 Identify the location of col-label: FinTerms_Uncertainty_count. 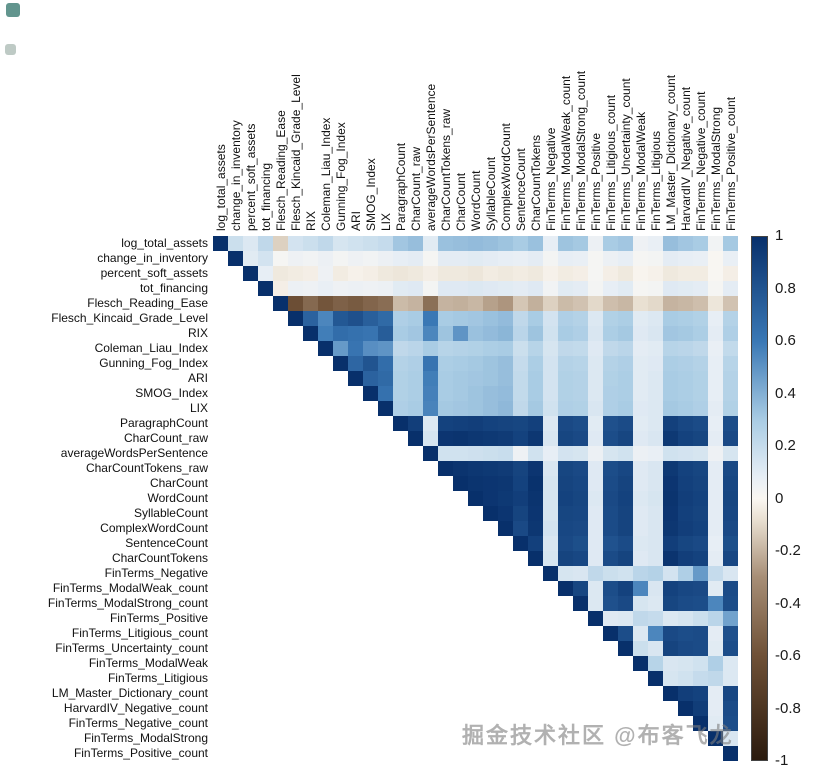
(626, 154).